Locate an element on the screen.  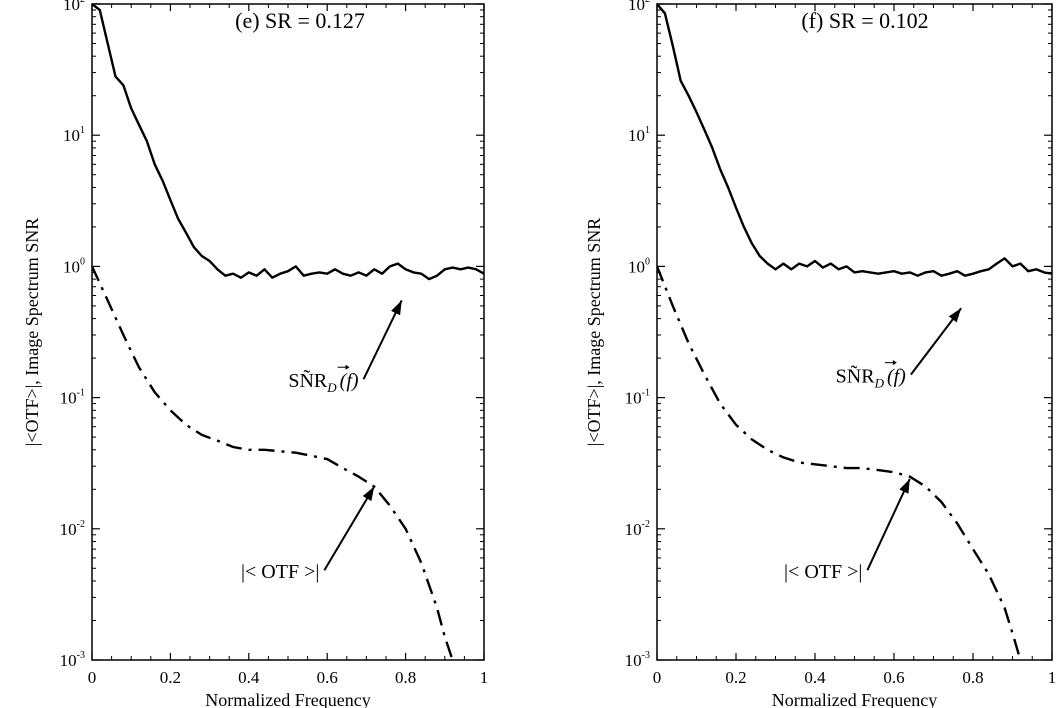
chart-title: (e) SR = 0.127 is located at coordinates (300, 20).